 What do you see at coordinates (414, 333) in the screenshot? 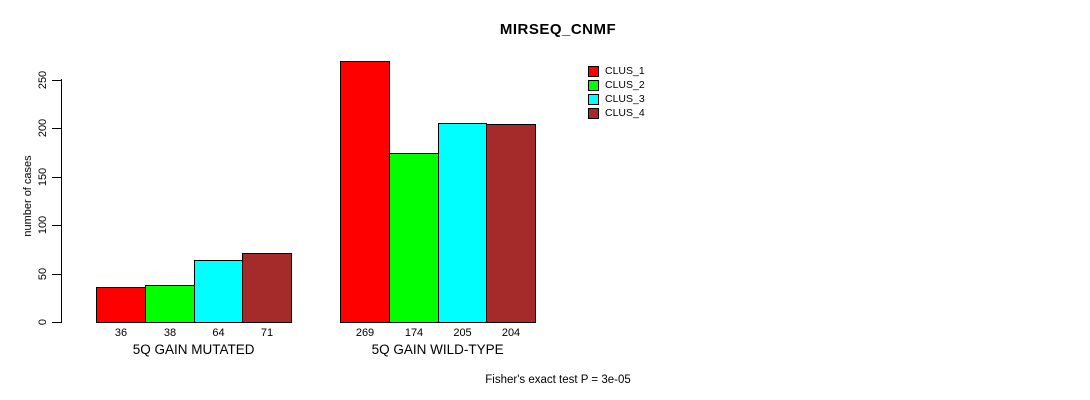
I see `bar-value-label: 174` at bounding box center [414, 333].